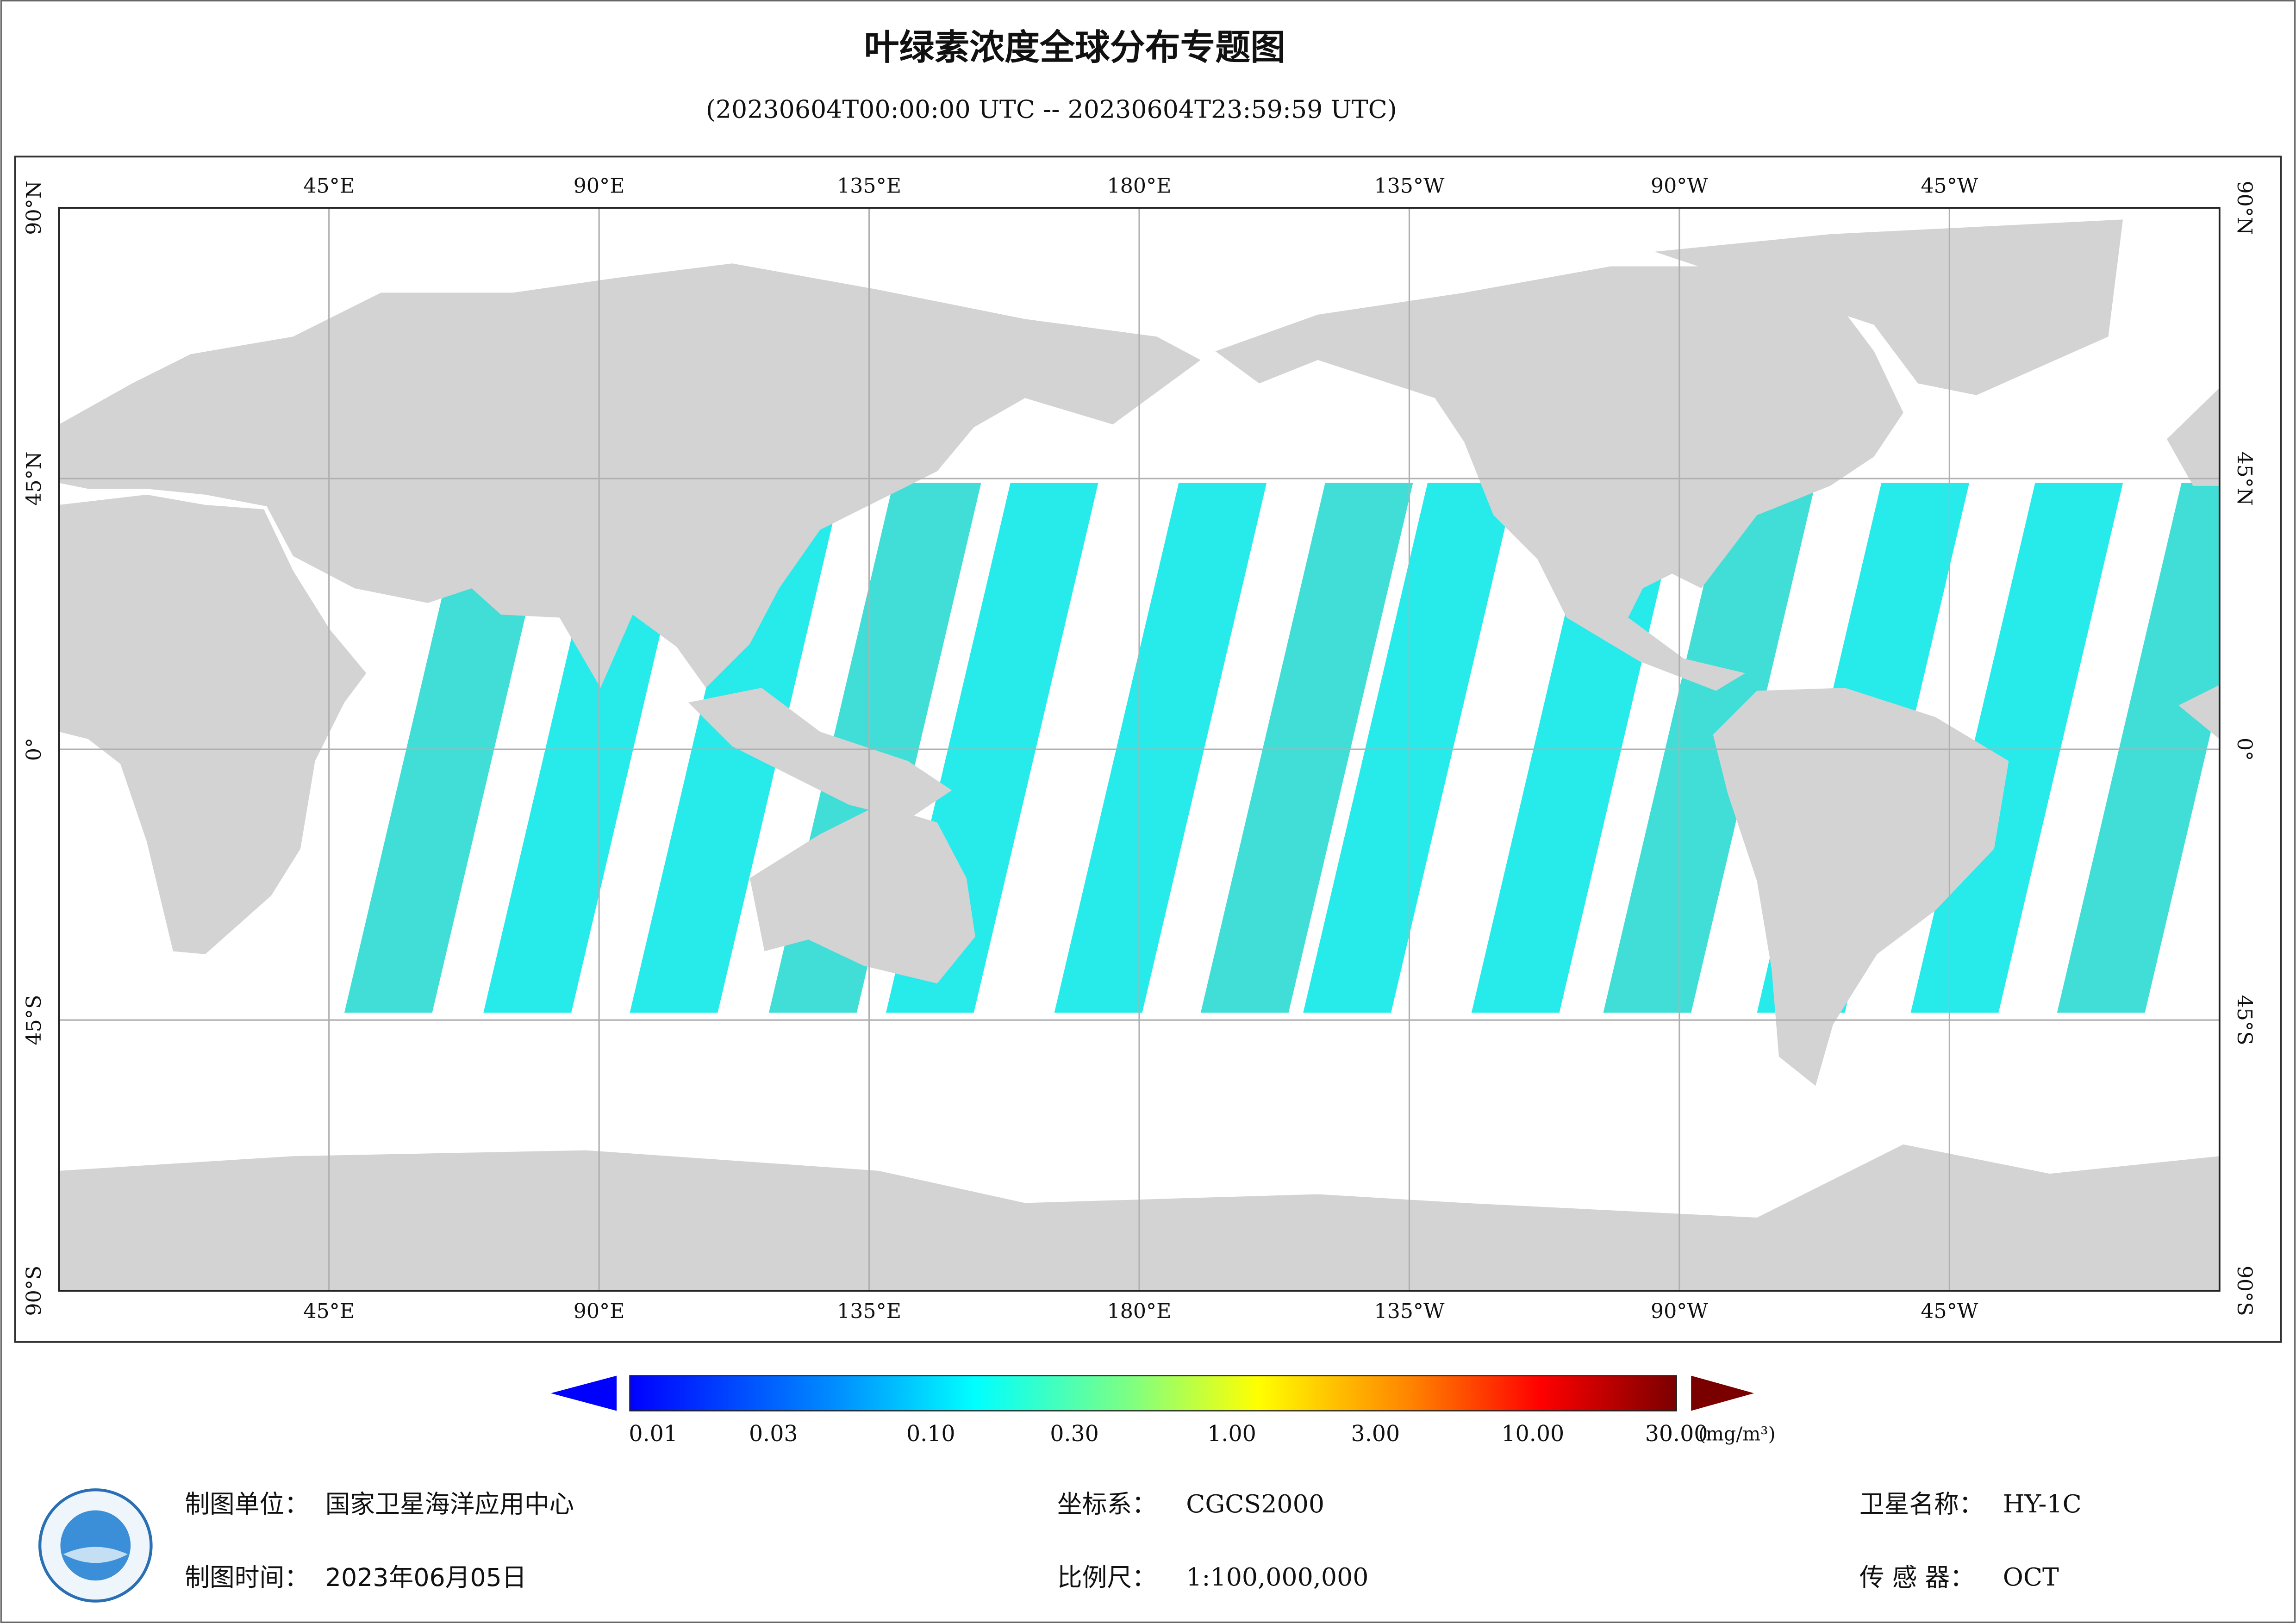 The height and width of the screenshot is (1623, 2296). Describe the element at coordinates (1107, 1577) in the screenshot. I see `footer-label: 比例尺：` at that location.